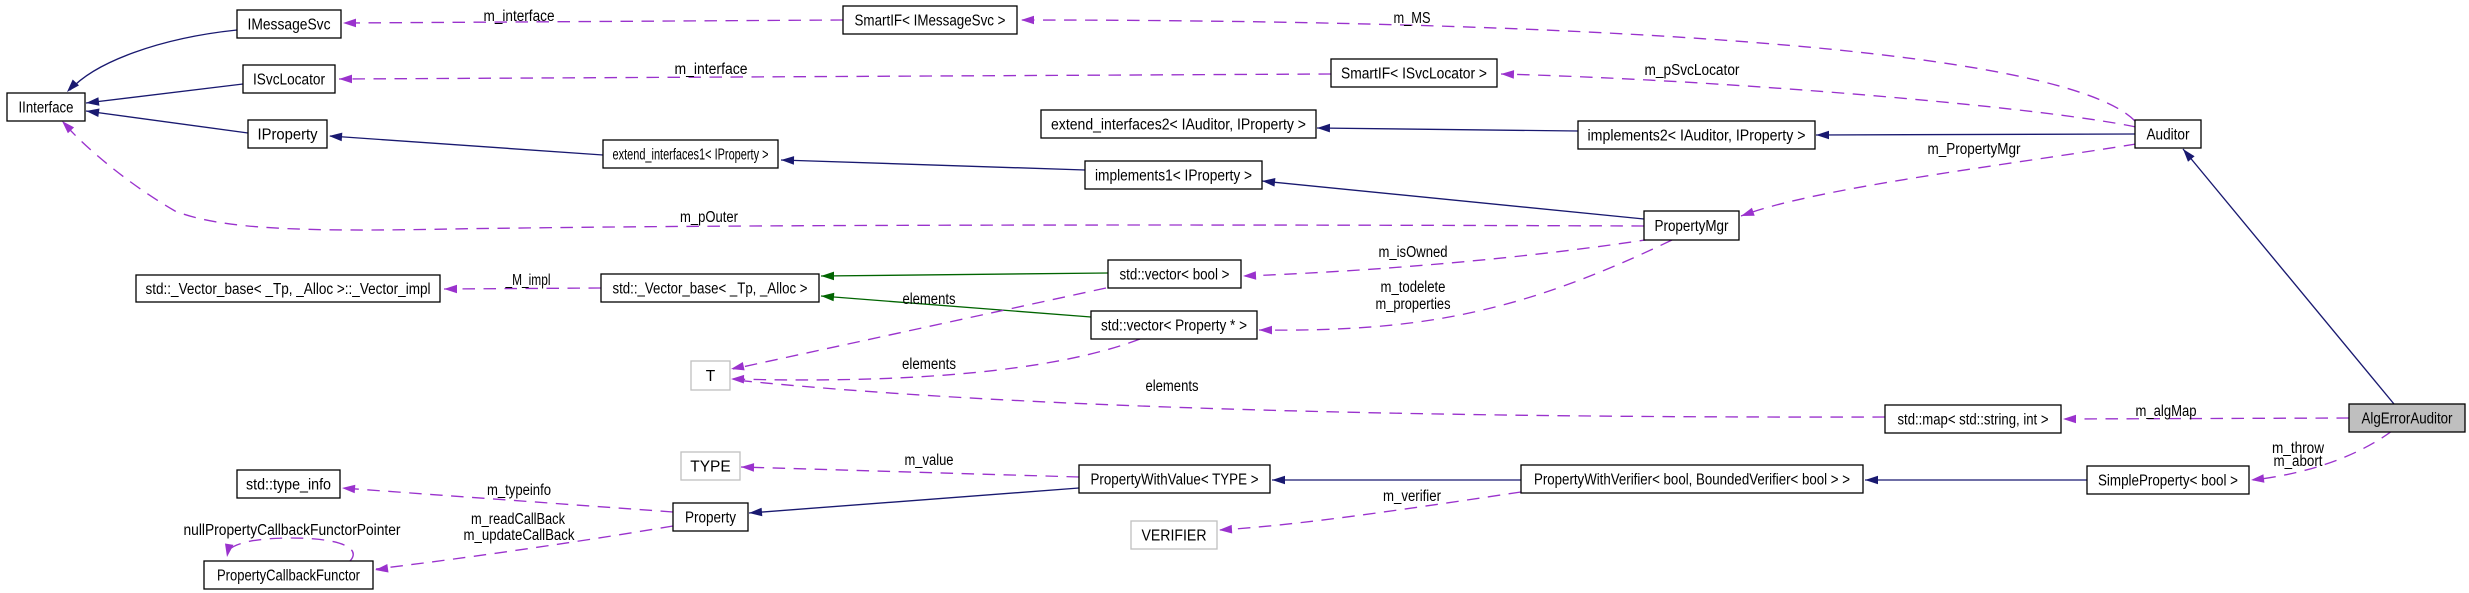 This screenshot has height=593, width=2469. What do you see at coordinates (711, 376) in the screenshot?
I see `svg-text: T` at bounding box center [711, 376].